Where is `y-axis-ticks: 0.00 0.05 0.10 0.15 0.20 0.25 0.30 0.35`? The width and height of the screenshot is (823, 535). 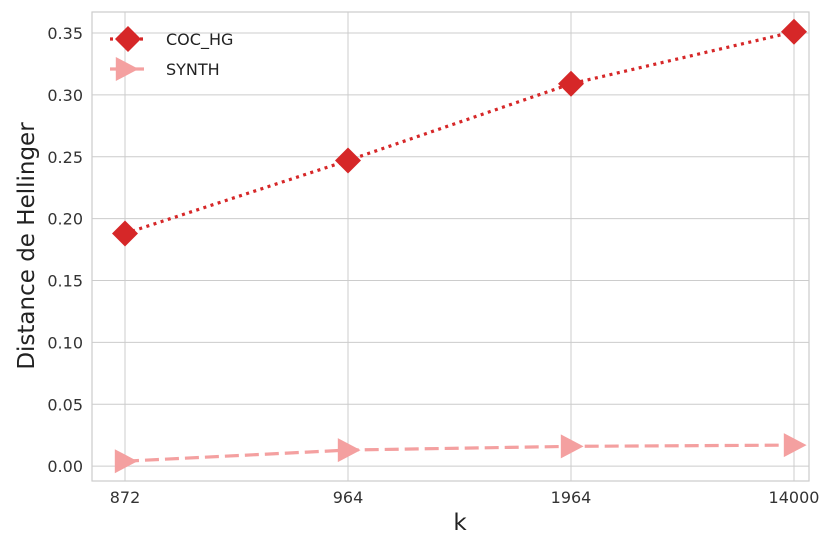 y-axis-ticks: 0.00 0.05 0.10 0.15 0.20 0.25 0.30 0.35 is located at coordinates (65, 250).